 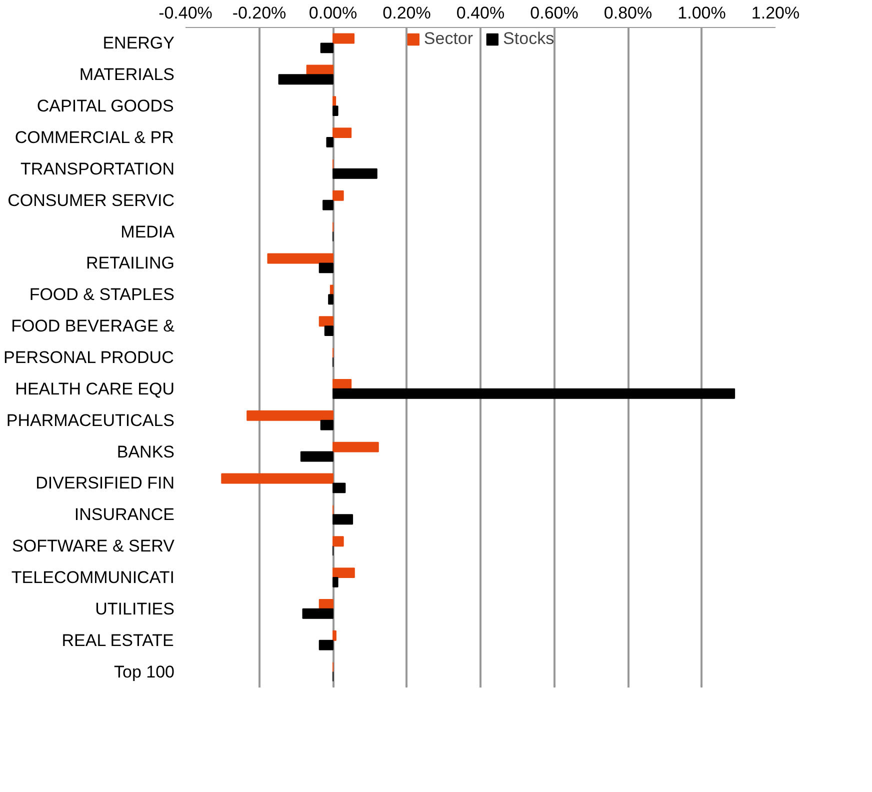 I want to click on y-tick-label: Top 100, so click(x=144, y=672).